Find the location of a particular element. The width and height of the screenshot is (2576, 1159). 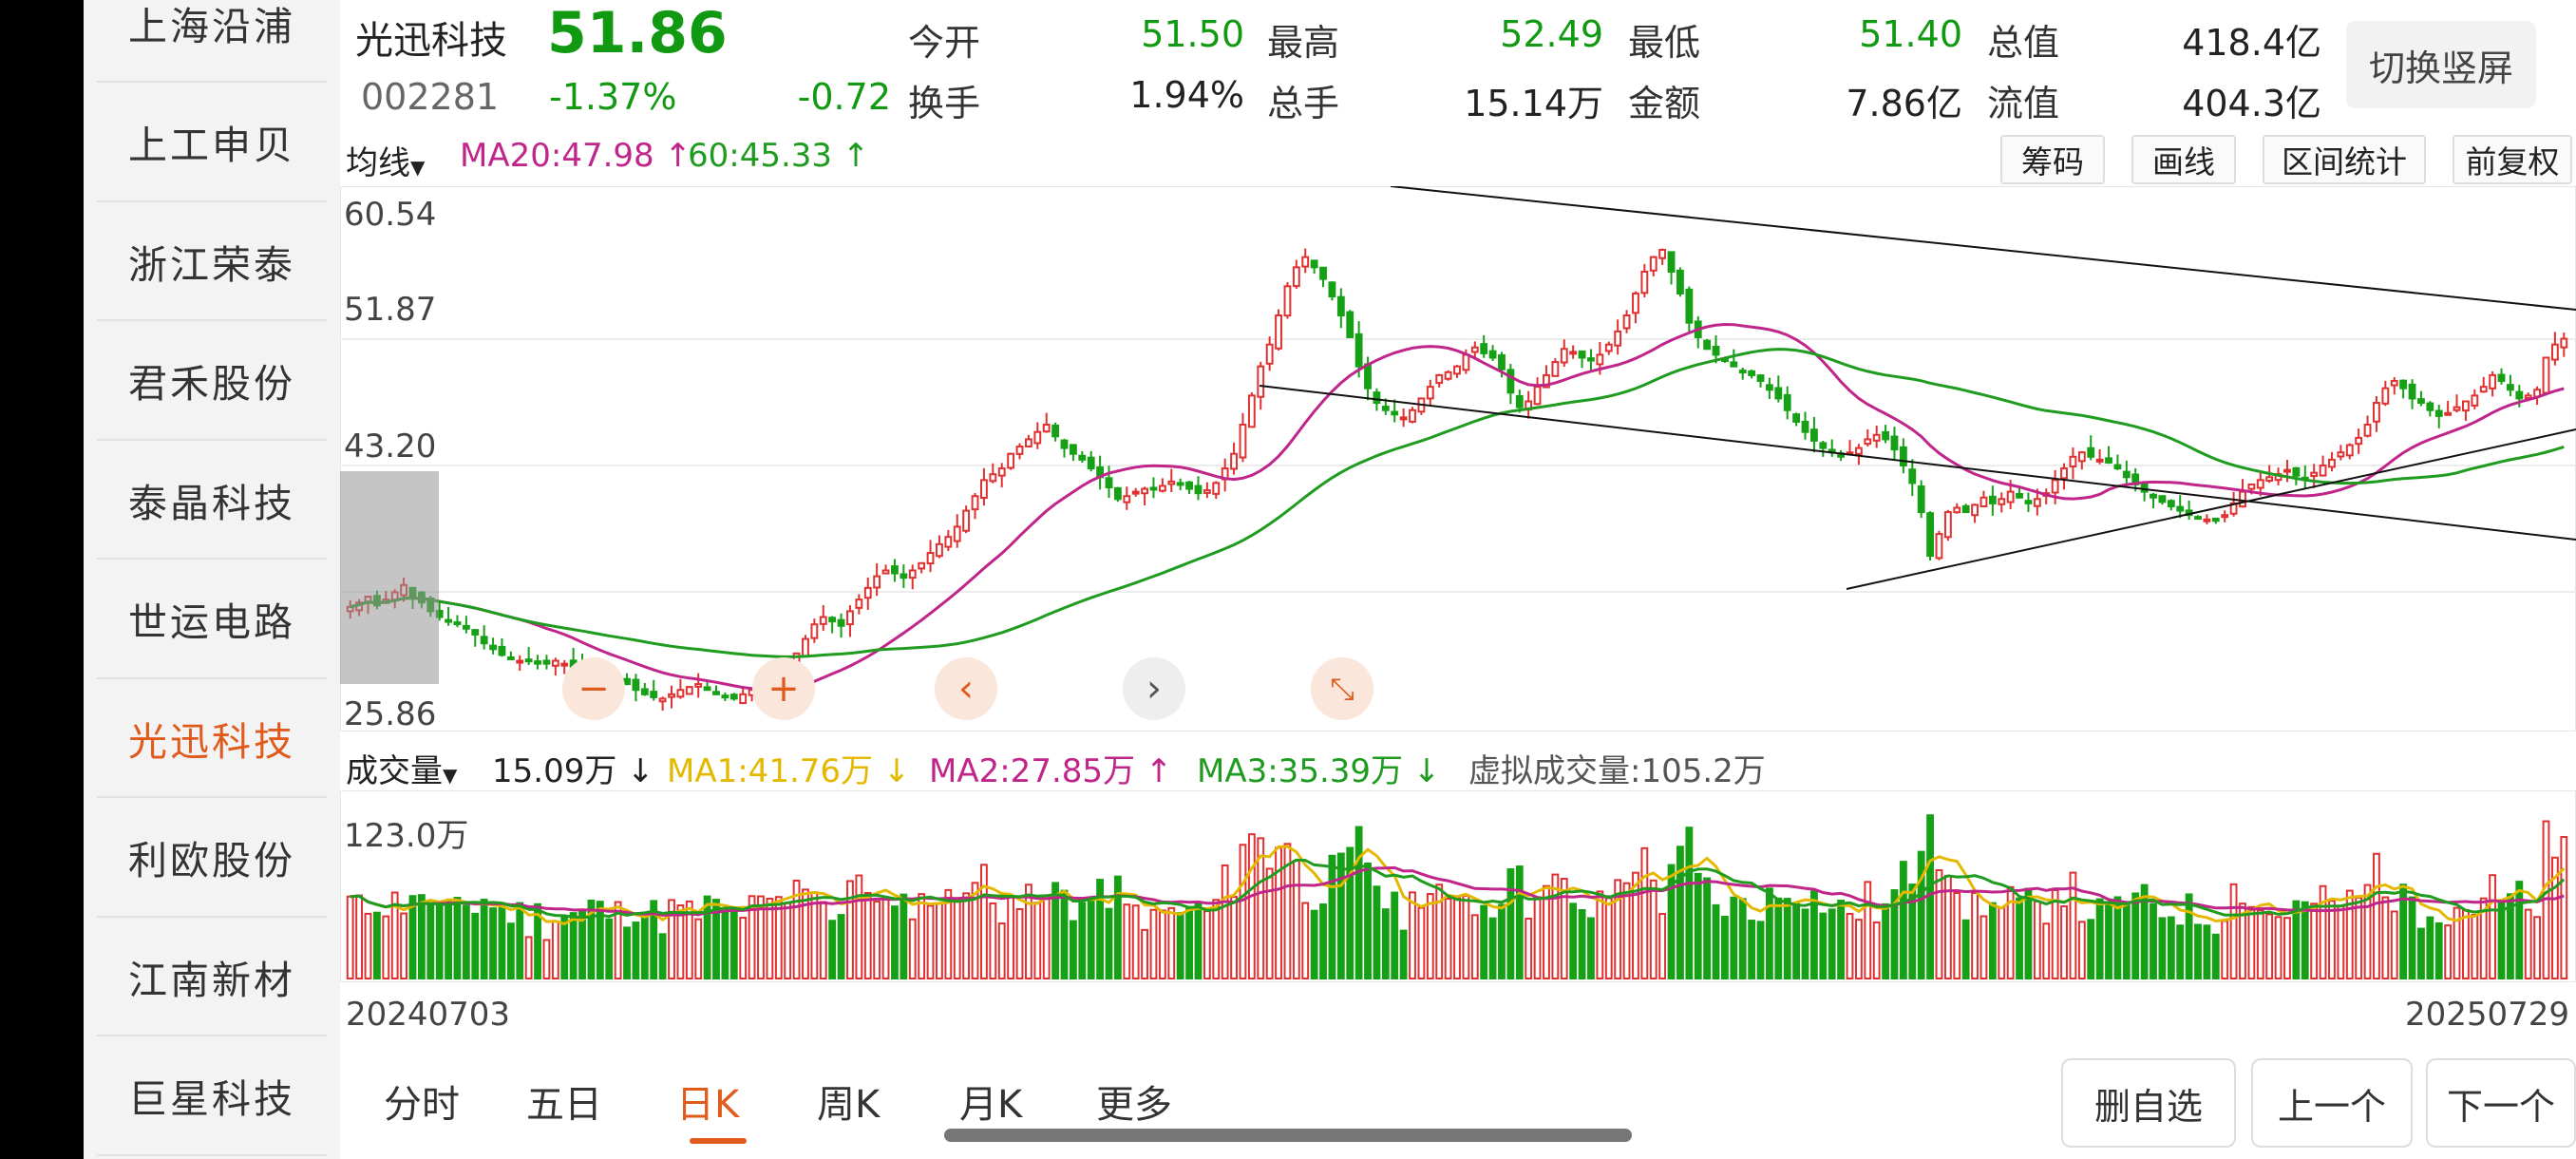

next-stock-button: 下一个 is located at coordinates (2501, 1103).